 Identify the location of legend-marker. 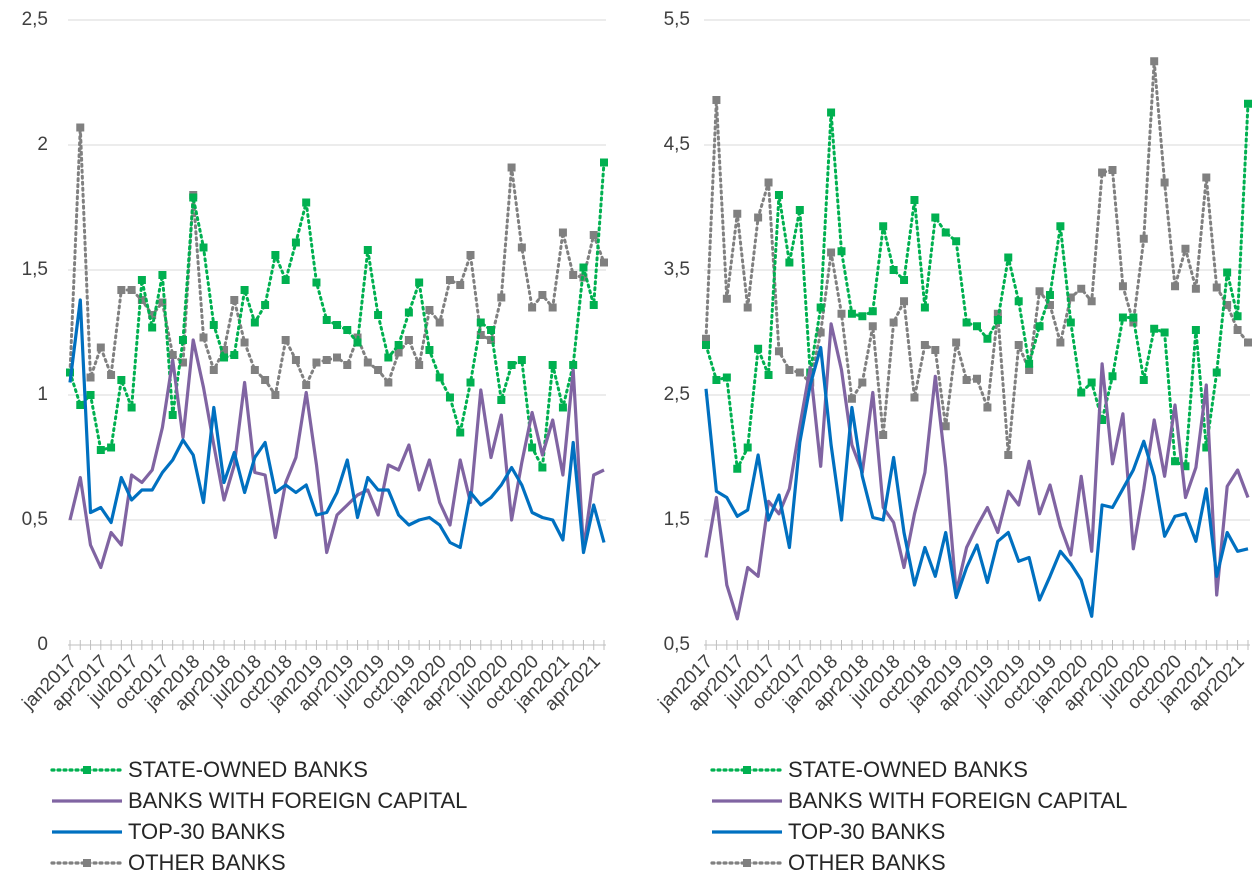
(87, 770).